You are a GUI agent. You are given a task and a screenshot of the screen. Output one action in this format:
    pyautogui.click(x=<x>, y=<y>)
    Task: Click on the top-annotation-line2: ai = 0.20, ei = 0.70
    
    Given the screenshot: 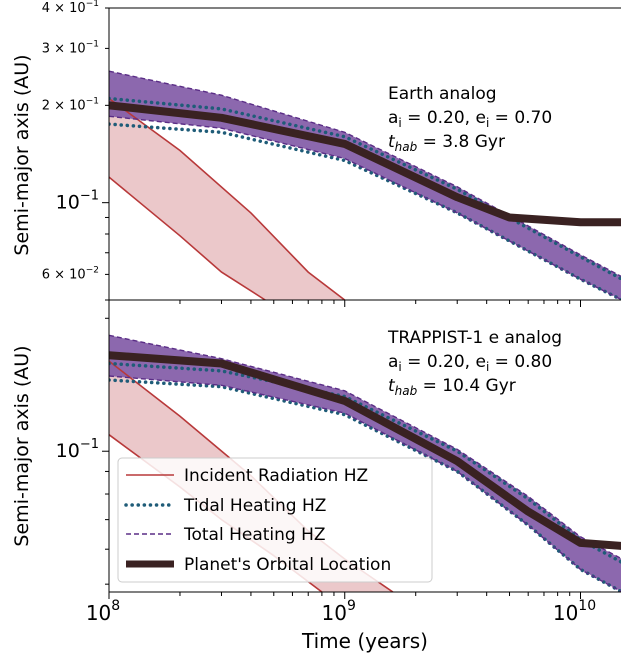 What is the action you would take?
    pyautogui.click(x=470, y=119)
    